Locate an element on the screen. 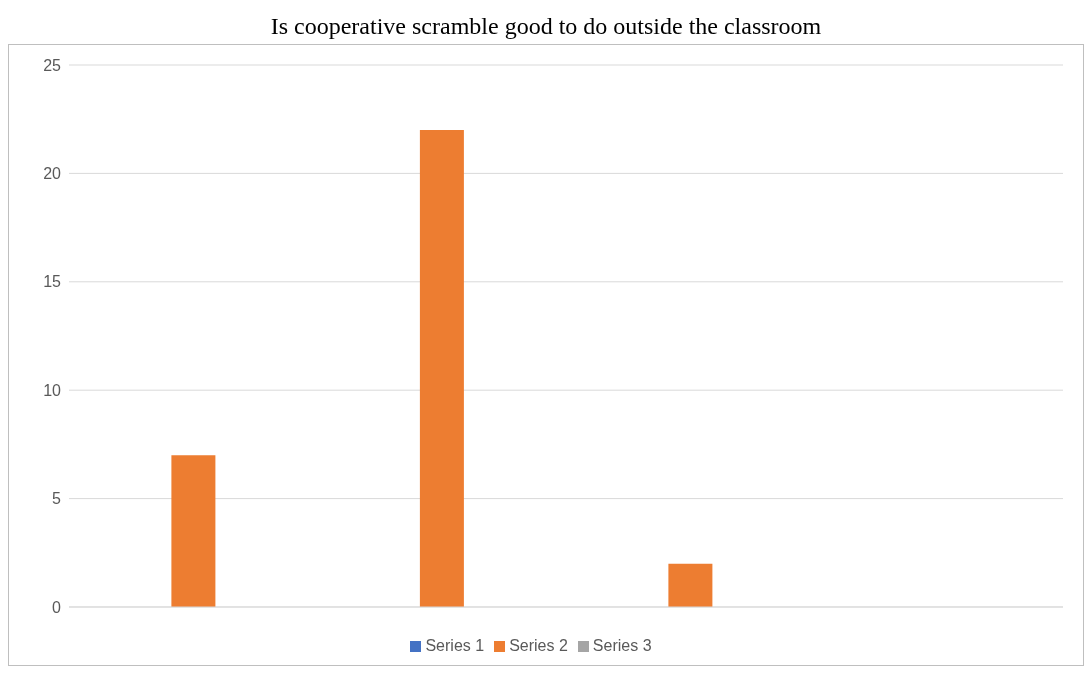 The image size is (1092, 675). y-tick-label: 10 is located at coordinates (52, 390).